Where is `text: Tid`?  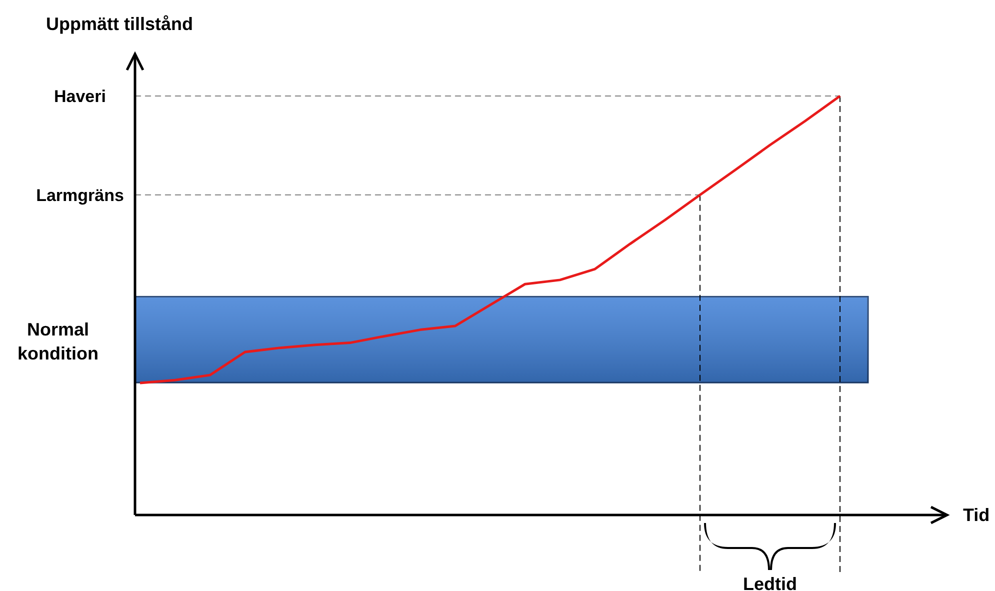
text: Tid is located at coordinates (976, 515).